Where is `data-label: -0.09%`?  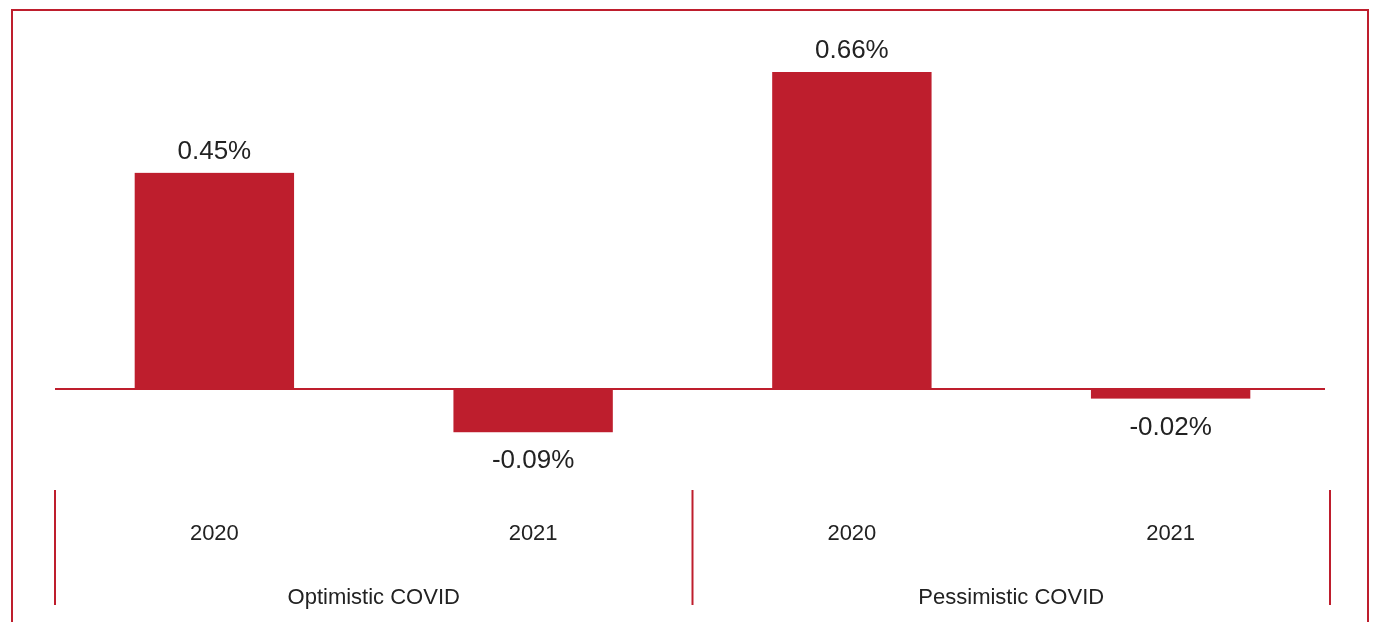 data-label: -0.09% is located at coordinates (533, 459).